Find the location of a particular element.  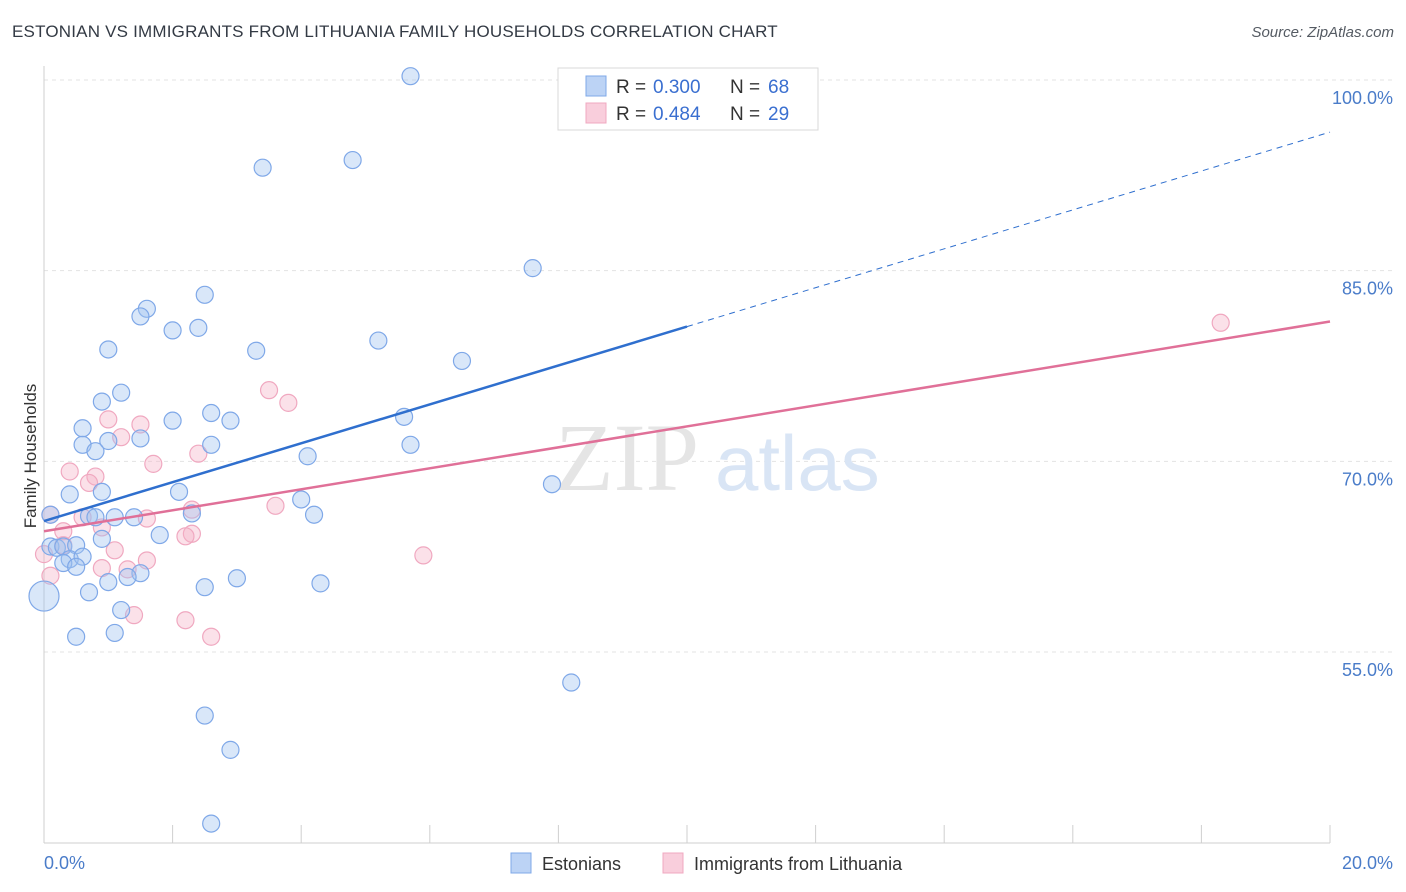

source-label: Source: ZipAtlas.com is located at coordinates (1322, 32).